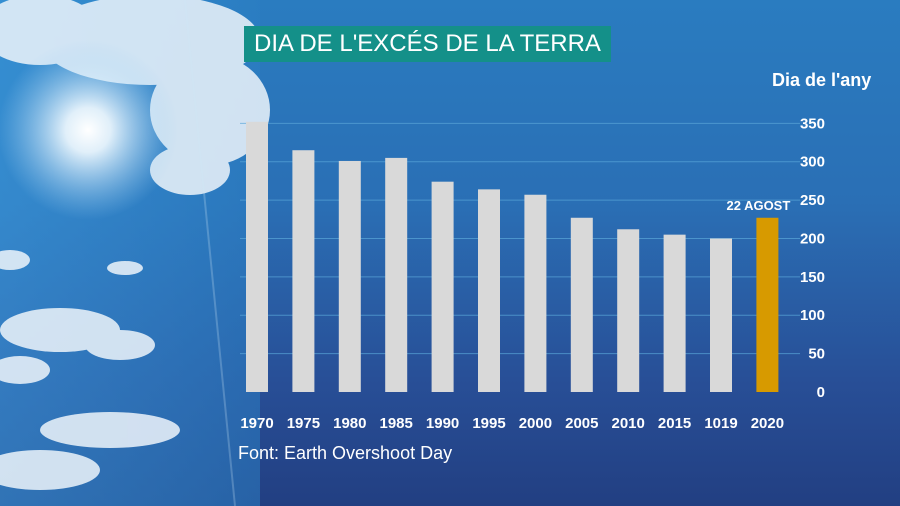 This screenshot has height=506, width=900. Describe the element at coordinates (758, 205) in the screenshot. I see `bar-annotation: 22 AGOST` at that location.